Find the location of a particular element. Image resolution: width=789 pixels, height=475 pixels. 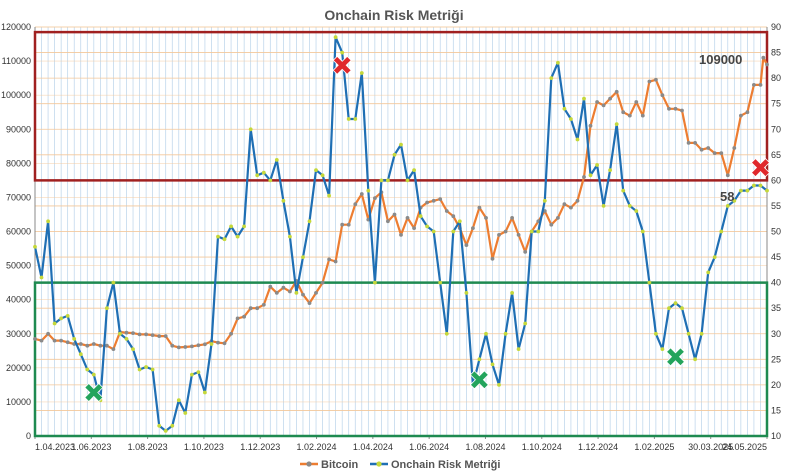

left-axis-tick-label: 80000 is located at coordinates (18, 163).